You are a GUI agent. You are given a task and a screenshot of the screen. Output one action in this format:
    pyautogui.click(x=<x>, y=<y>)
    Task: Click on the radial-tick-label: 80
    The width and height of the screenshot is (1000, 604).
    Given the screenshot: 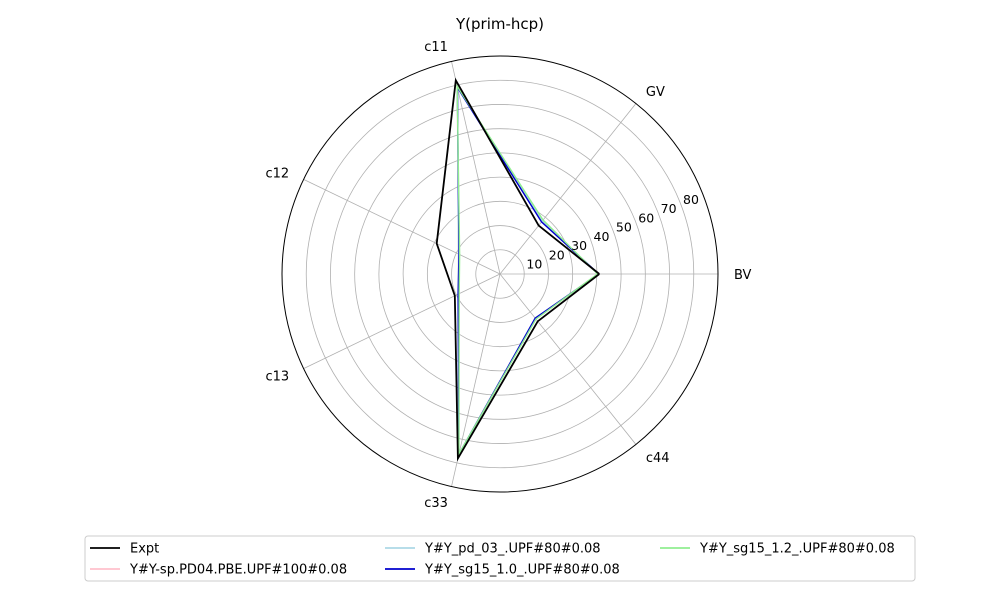 What is the action you would take?
    pyautogui.click(x=691, y=199)
    